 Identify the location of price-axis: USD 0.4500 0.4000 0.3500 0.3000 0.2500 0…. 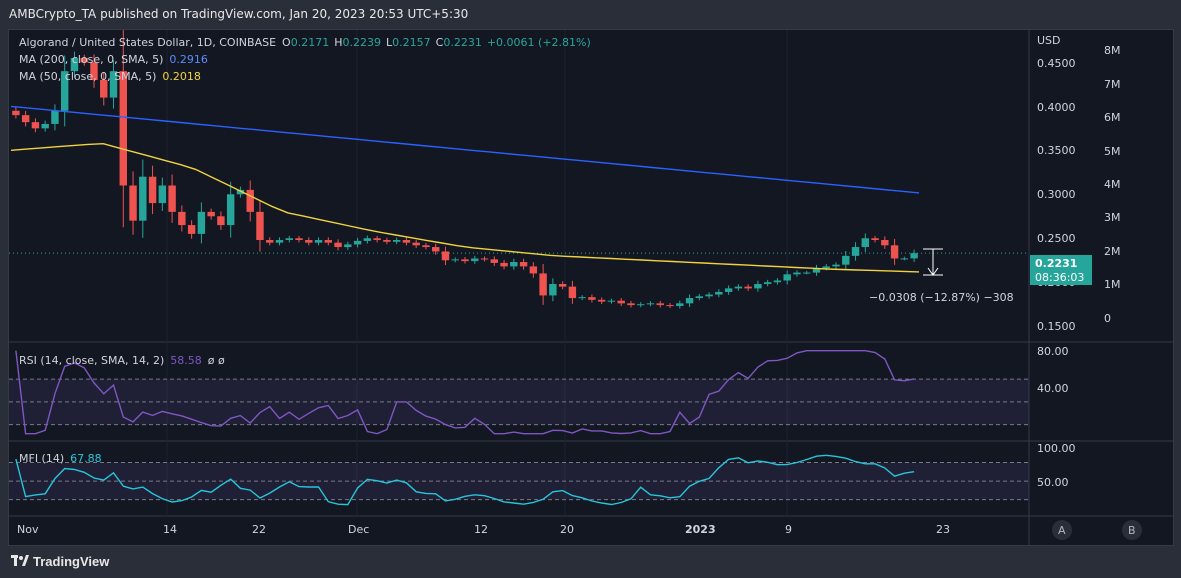
(1056, 183).